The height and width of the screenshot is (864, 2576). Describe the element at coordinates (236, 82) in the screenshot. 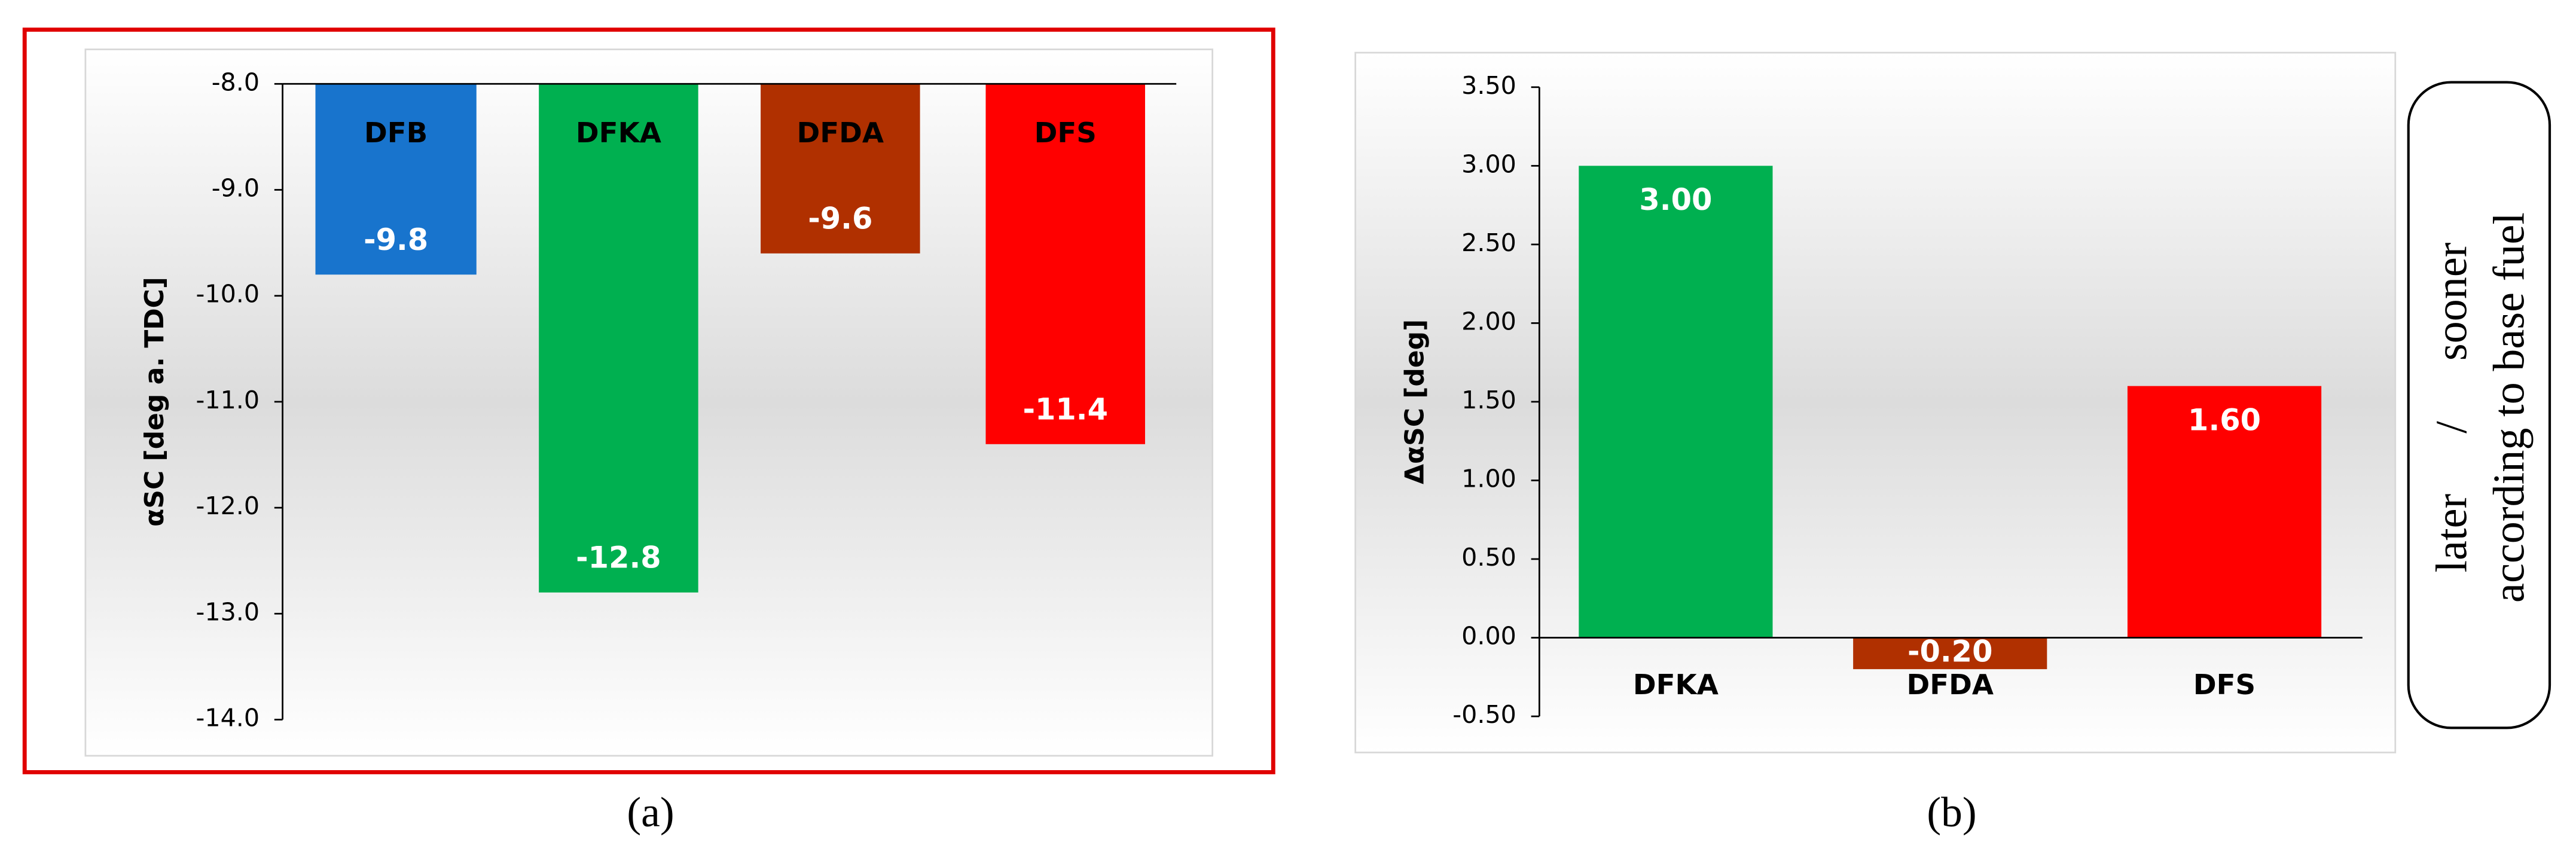

I see `y-tick-label: -8.0` at that location.